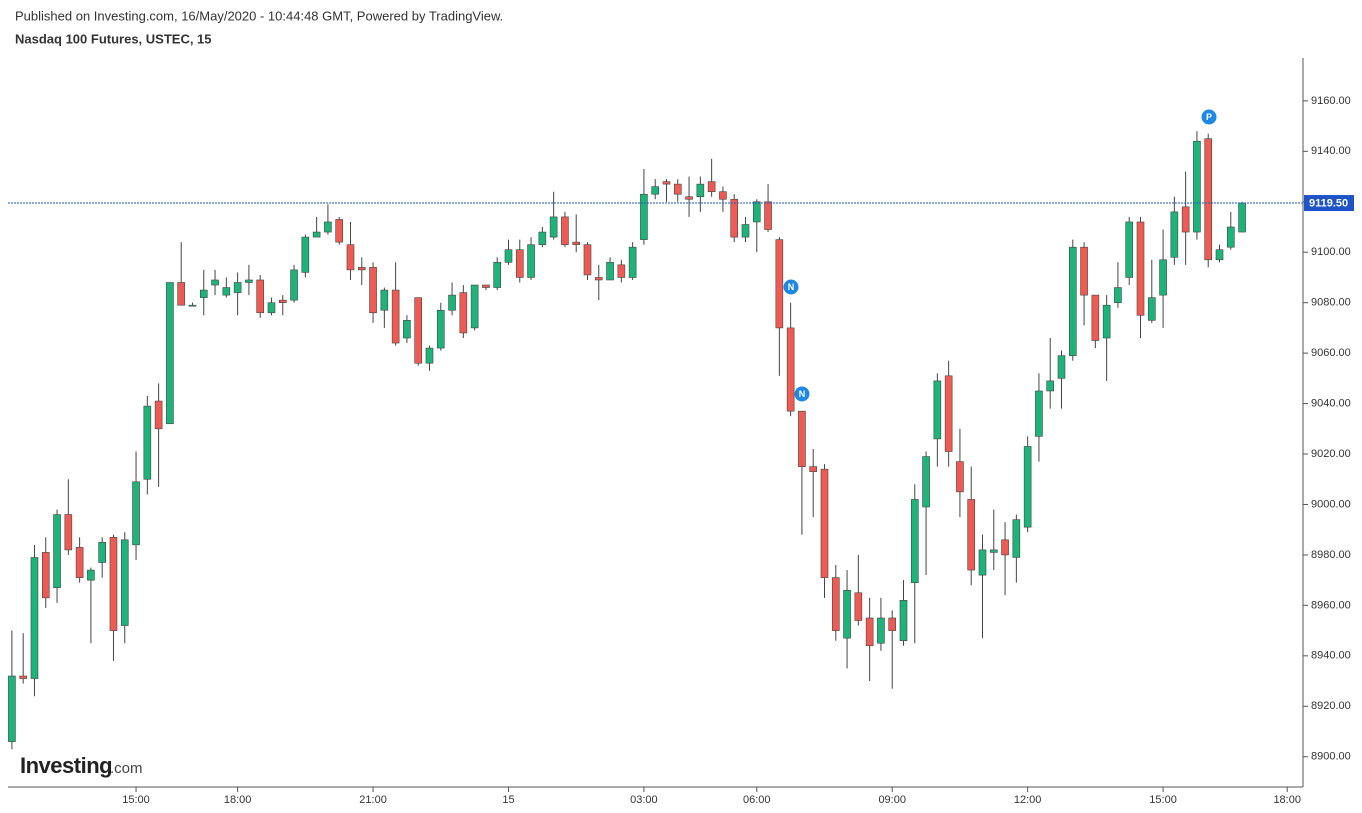  What do you see at coordinates (1331, 504) in the screenshot?
I see `y-tick-label: 9000.00` at bounding box center [1331, 504].